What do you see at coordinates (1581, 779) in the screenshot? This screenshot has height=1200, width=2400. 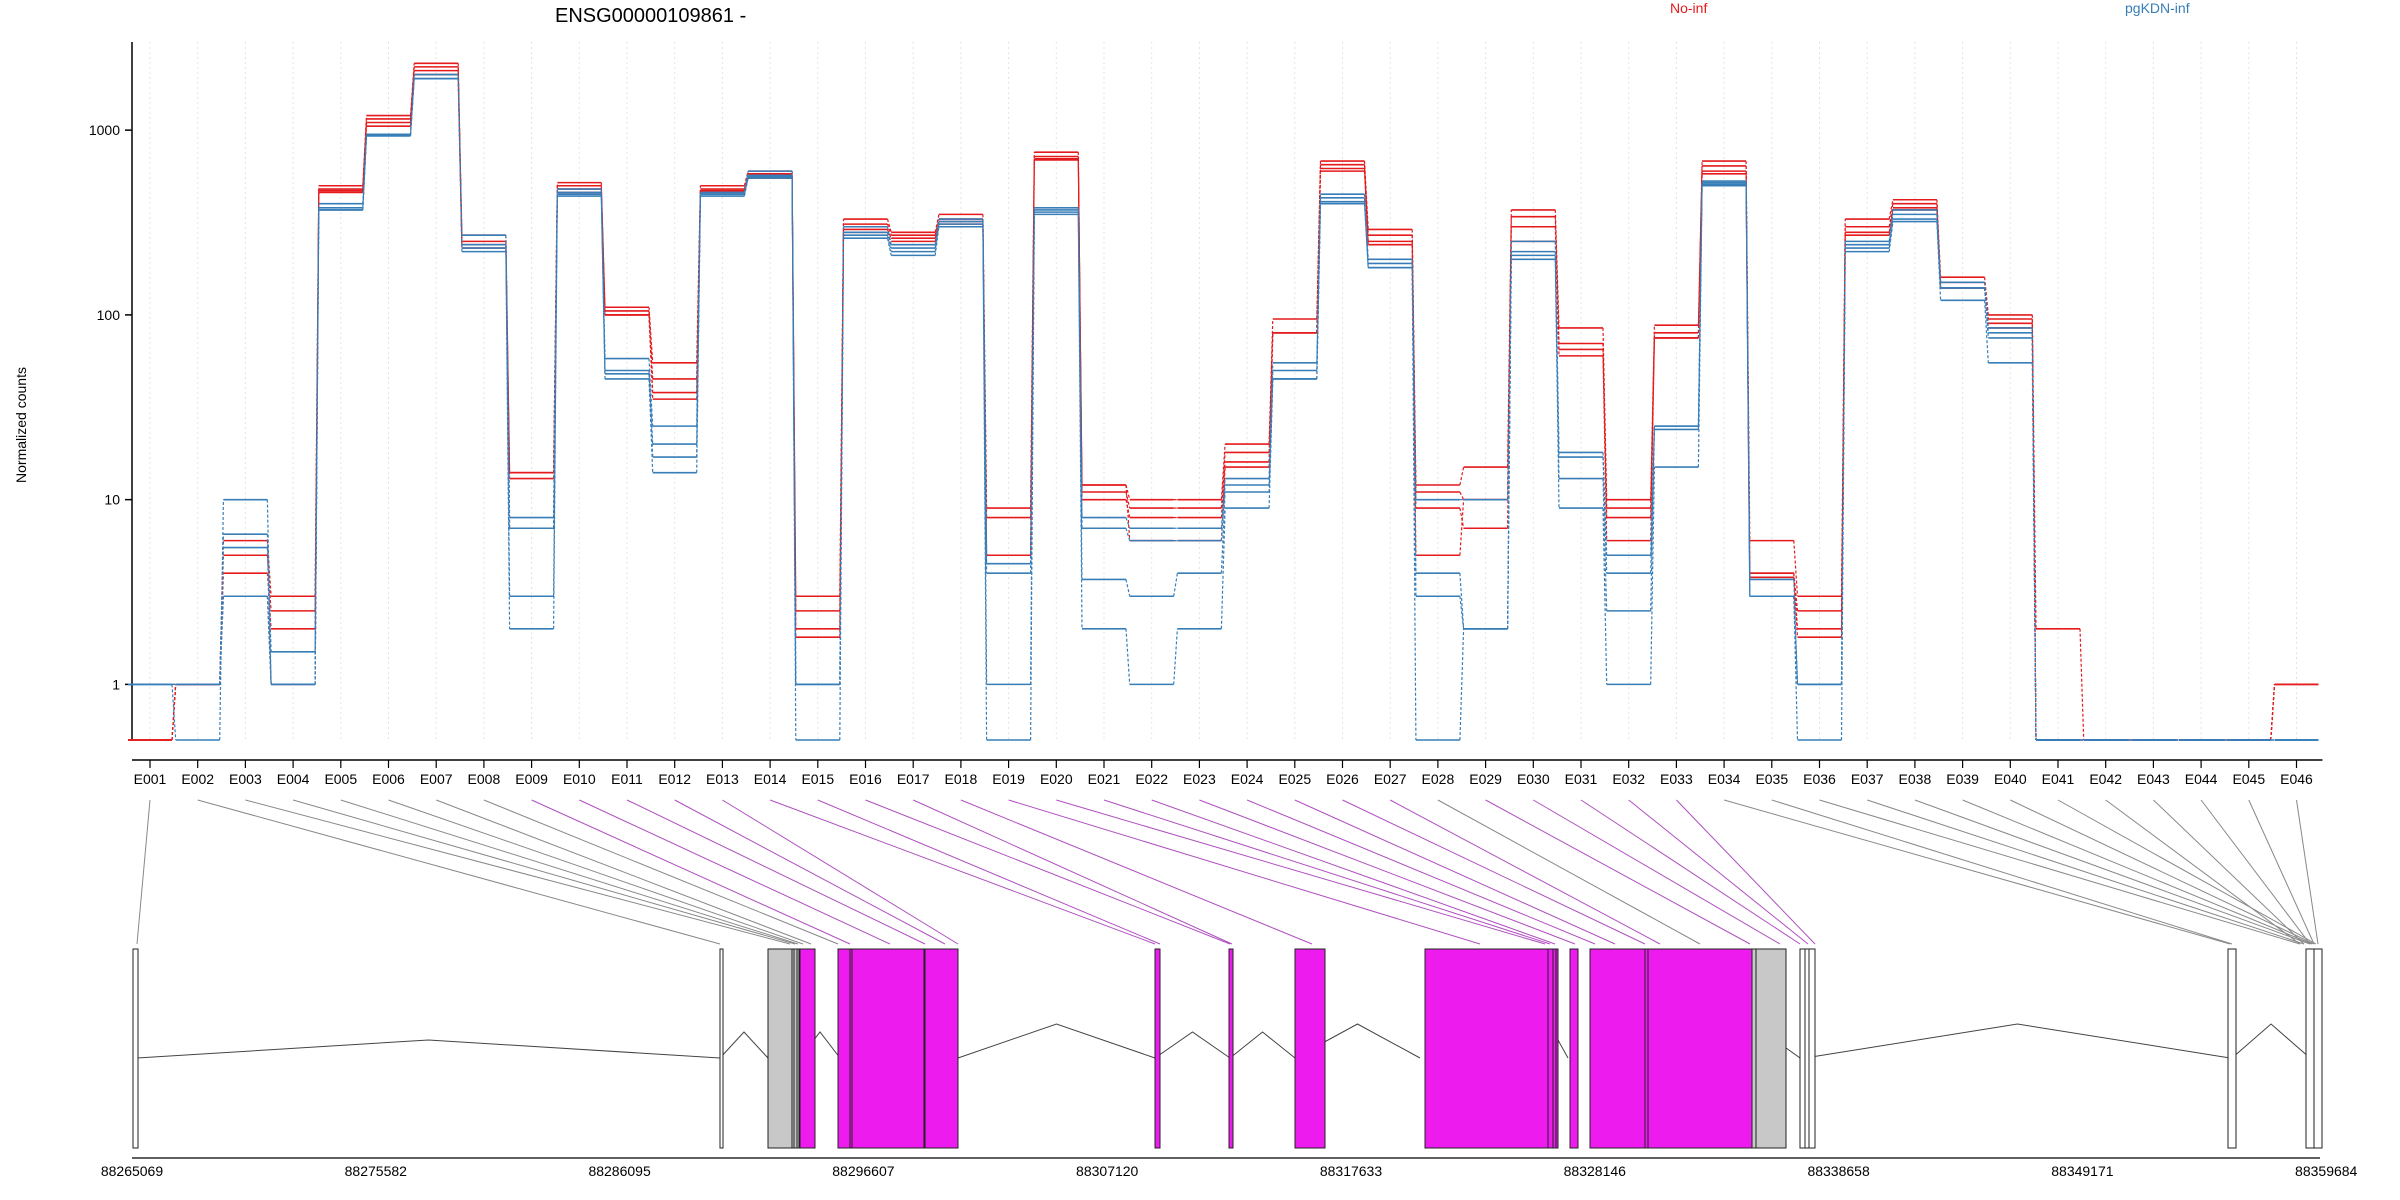 I see `x-tick-label: E031` at bounding box center [1581, 779].